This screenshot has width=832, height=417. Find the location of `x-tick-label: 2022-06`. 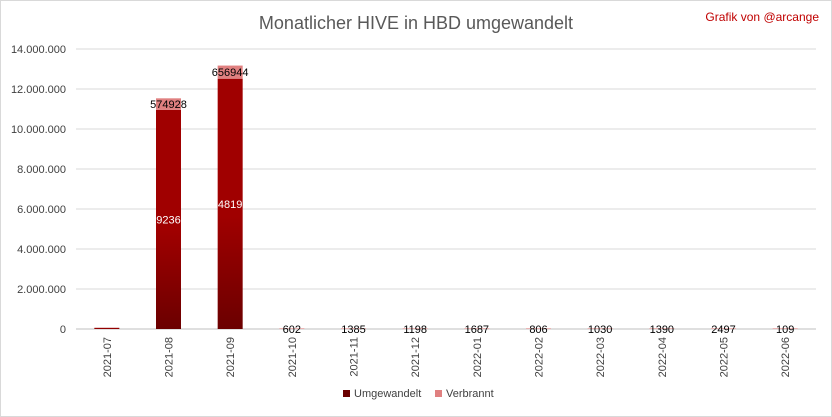

x-tick-label: 2022-06 is located at coordinates (786, 357).